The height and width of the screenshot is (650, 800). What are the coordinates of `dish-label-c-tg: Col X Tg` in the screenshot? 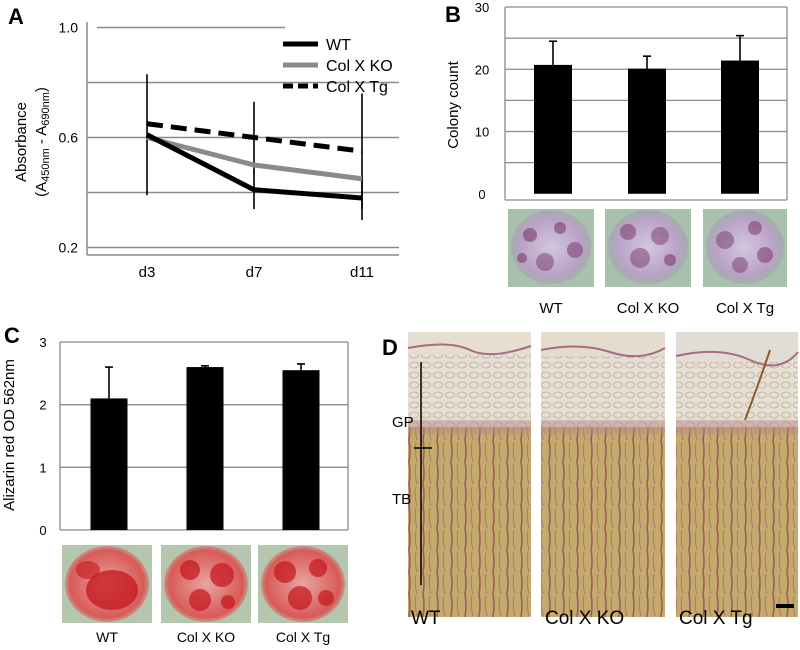 It's located at (303, 637).